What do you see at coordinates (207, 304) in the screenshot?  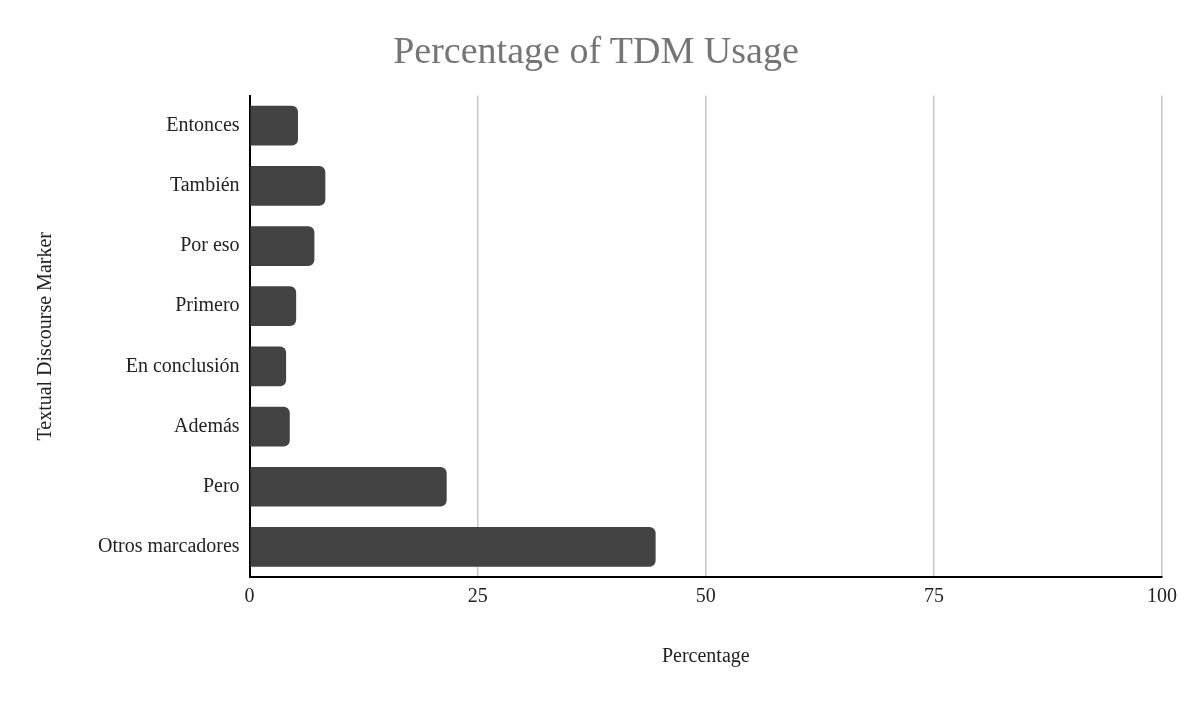 I see `y-tick-label: Primero` at bounding box center [207, 304].